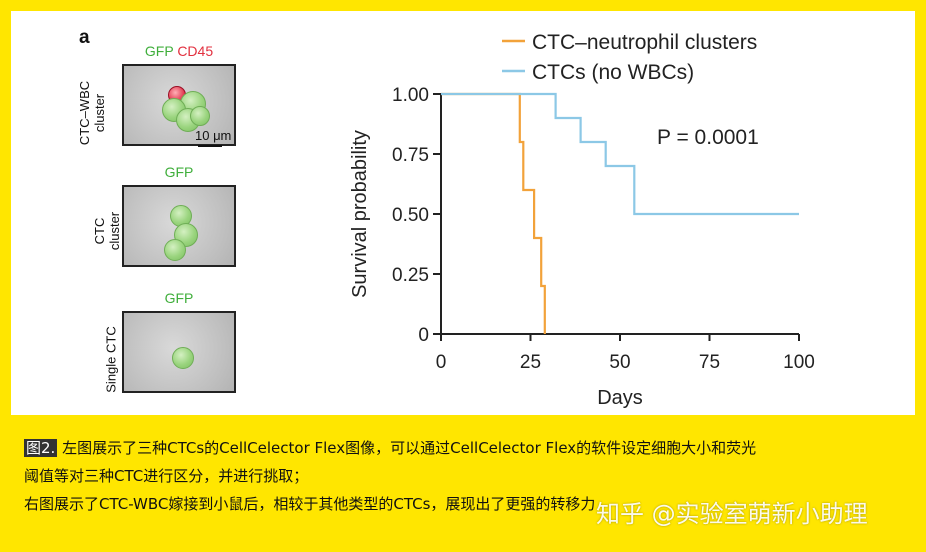 The image size is (926, 552). What do you see at coordinates (423, 335) in the screenshot?
I see `y-tick-label: 0` at bounding box center [423, 335].